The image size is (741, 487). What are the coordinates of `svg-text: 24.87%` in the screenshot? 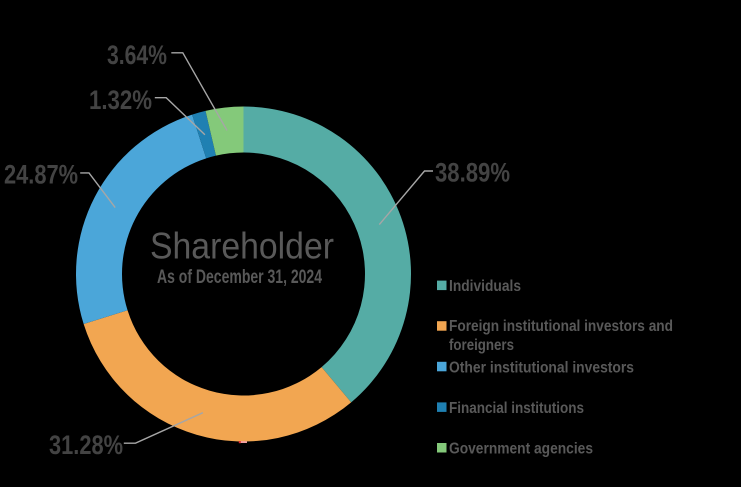 It's located at (41, 174).